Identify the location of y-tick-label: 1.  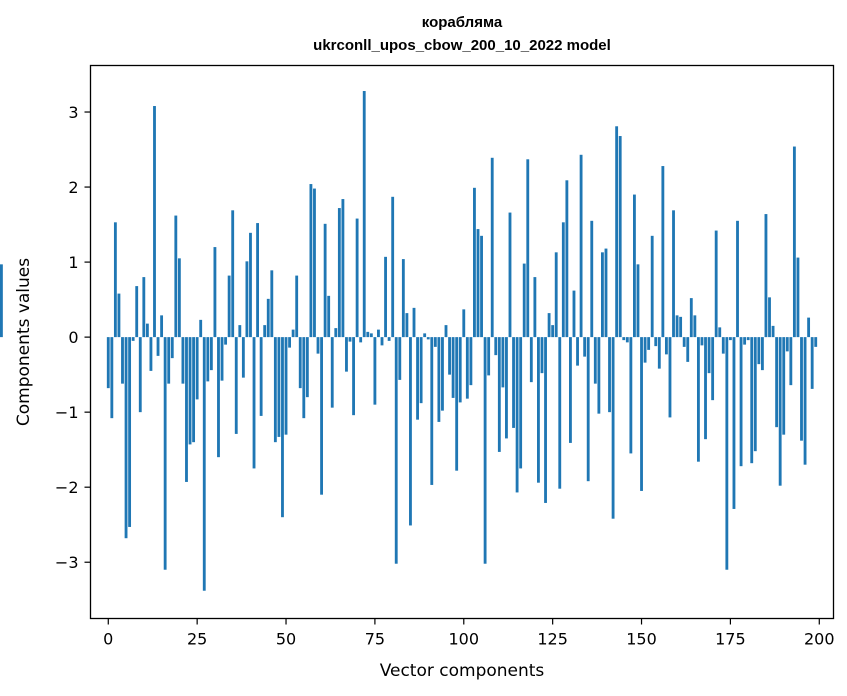
(73, 262).